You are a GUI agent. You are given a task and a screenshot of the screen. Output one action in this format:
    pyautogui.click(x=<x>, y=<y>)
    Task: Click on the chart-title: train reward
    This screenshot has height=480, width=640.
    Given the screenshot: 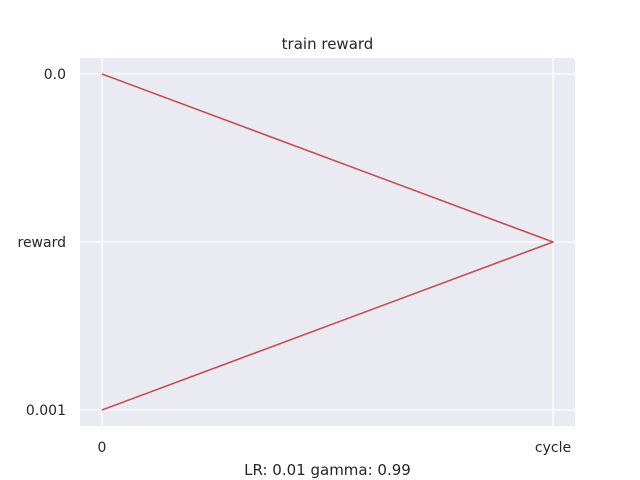 What is the action you would take?
    pyautogui.click(x=328, y=44)
    